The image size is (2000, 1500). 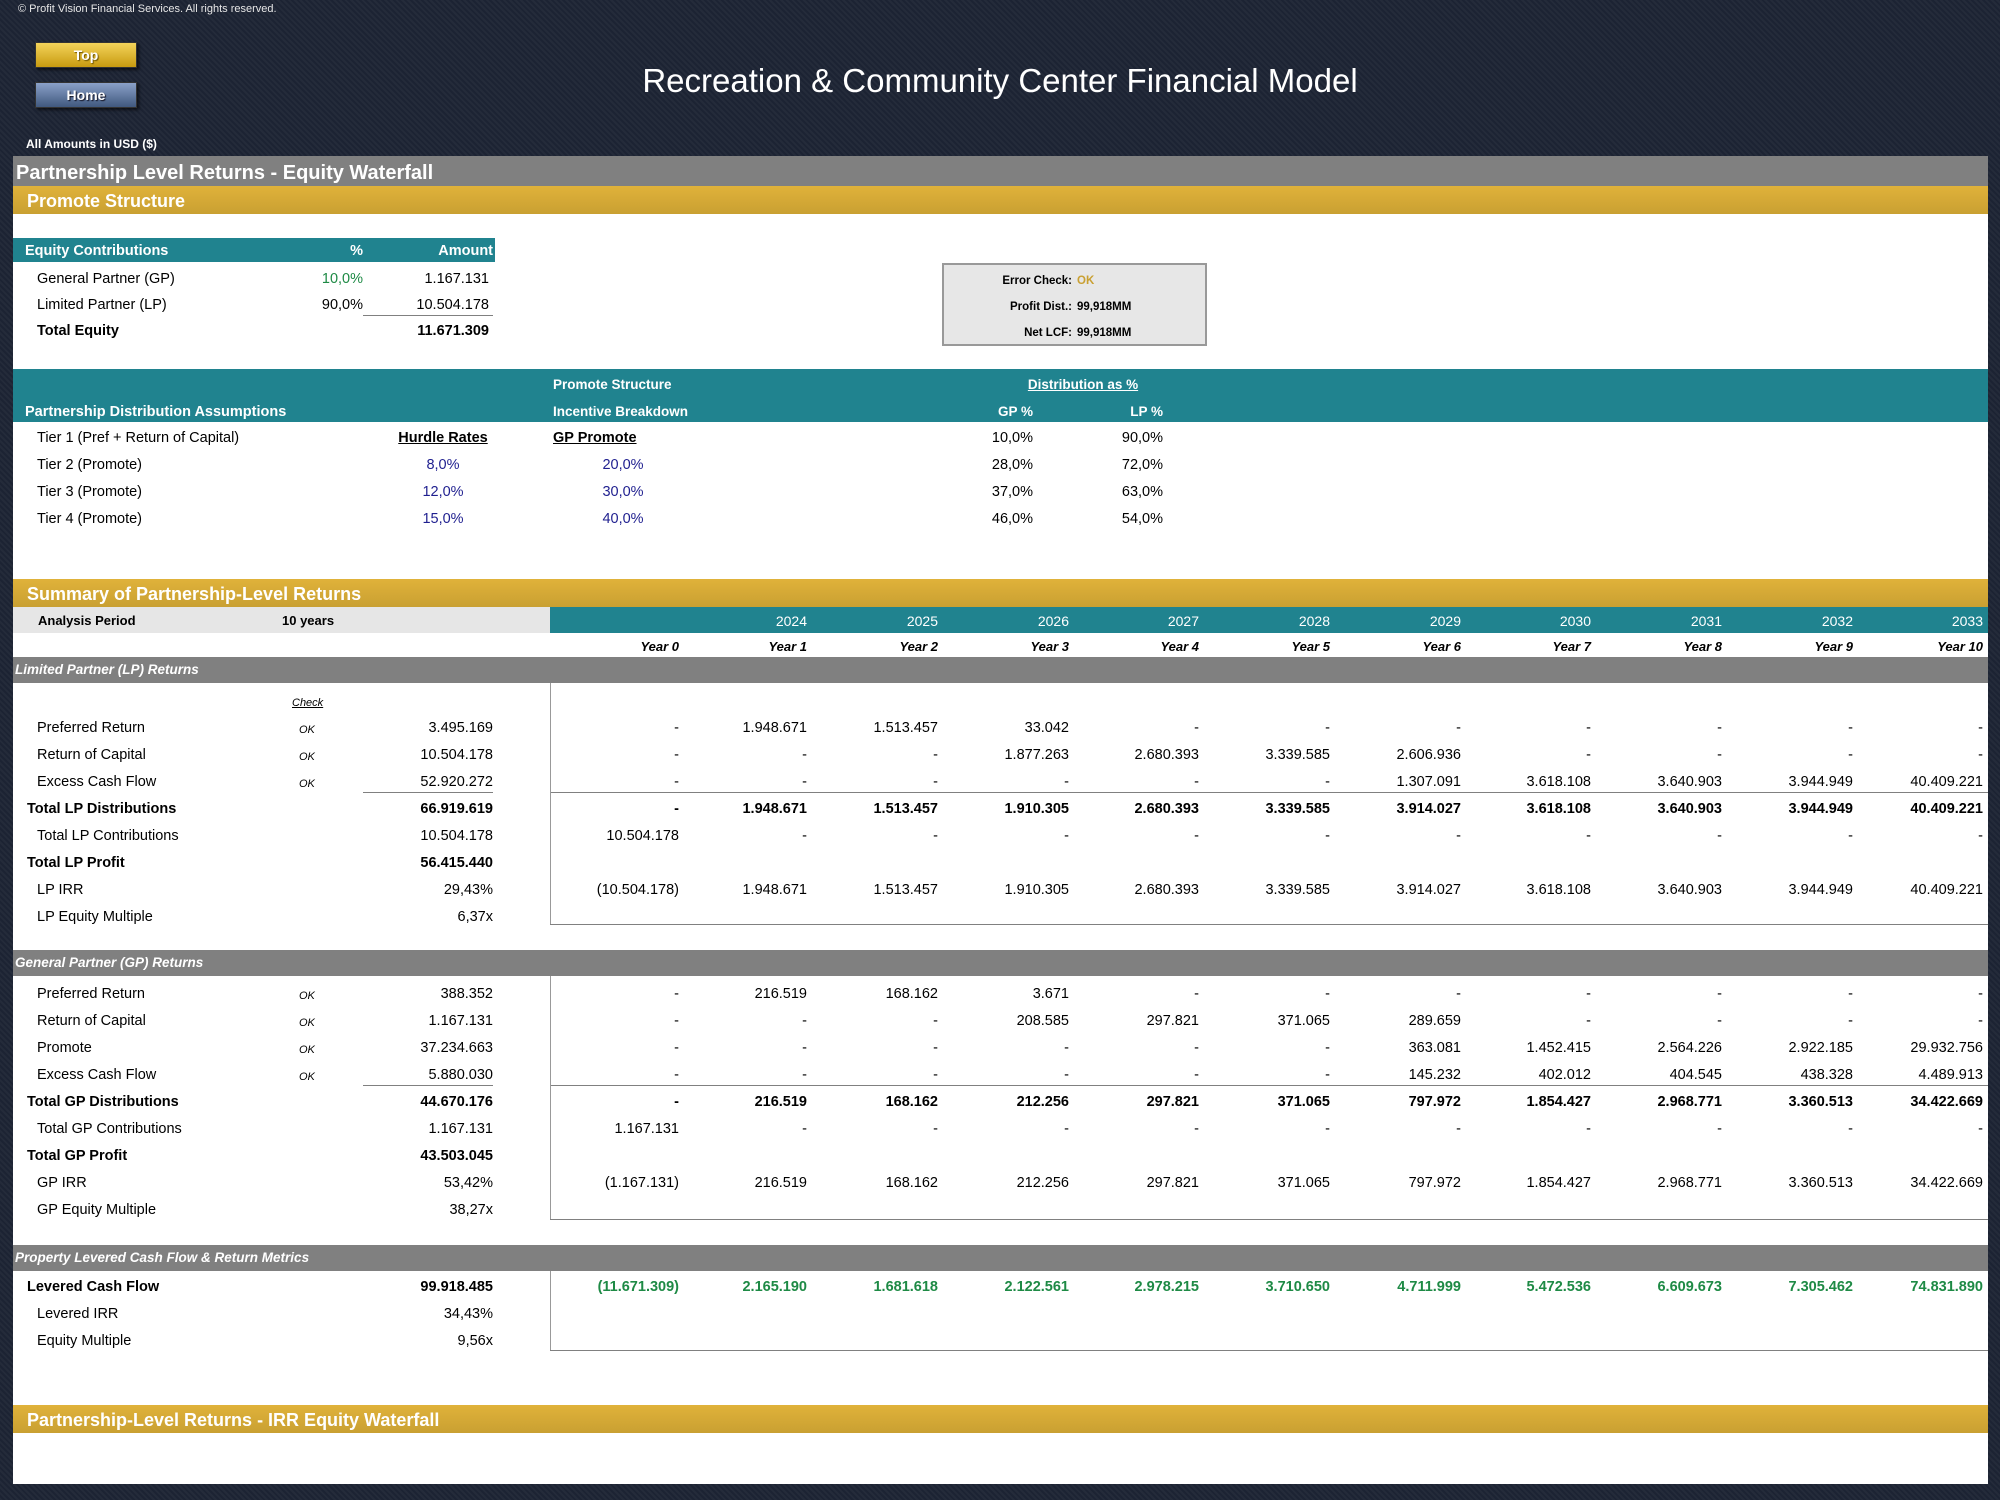 What do you see at coordinates (550, 1310) in the screenshot?
I see `prop-grid-left-border` at bounding box center [550, 1310].